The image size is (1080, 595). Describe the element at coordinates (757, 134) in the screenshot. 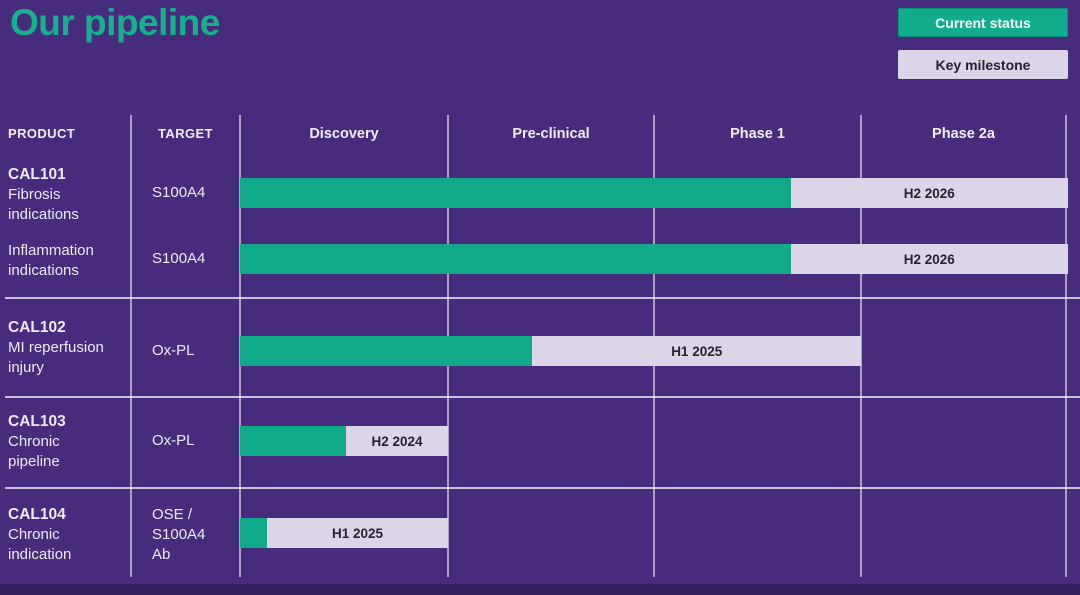

I see `phase-header-phase1: Phase 1` at that location.